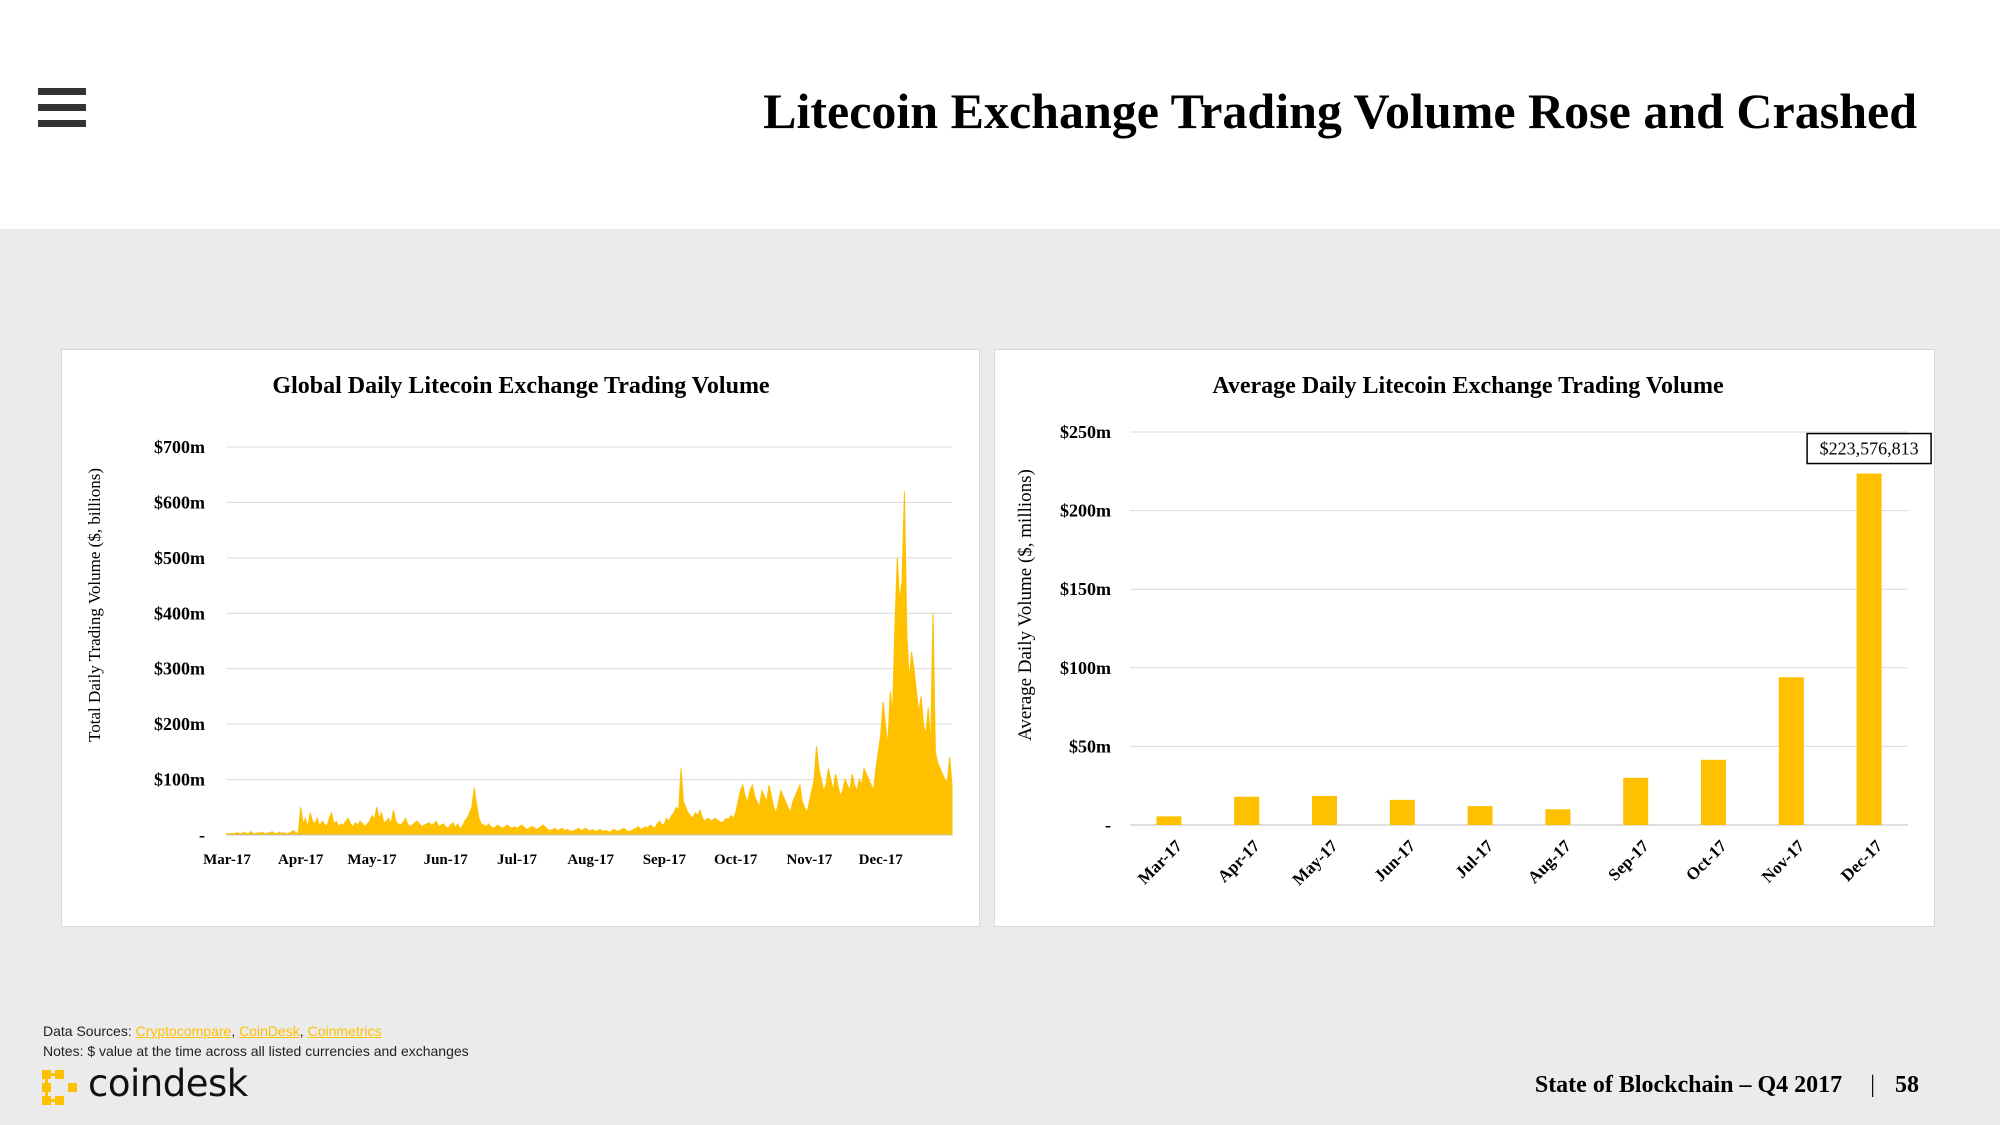 This screenshot has height=1125, width=2000. What do you see at coordinates (179, 558) in the screenshot?
I see `y-tick-label: $500m` at bounding box center [179, 558].